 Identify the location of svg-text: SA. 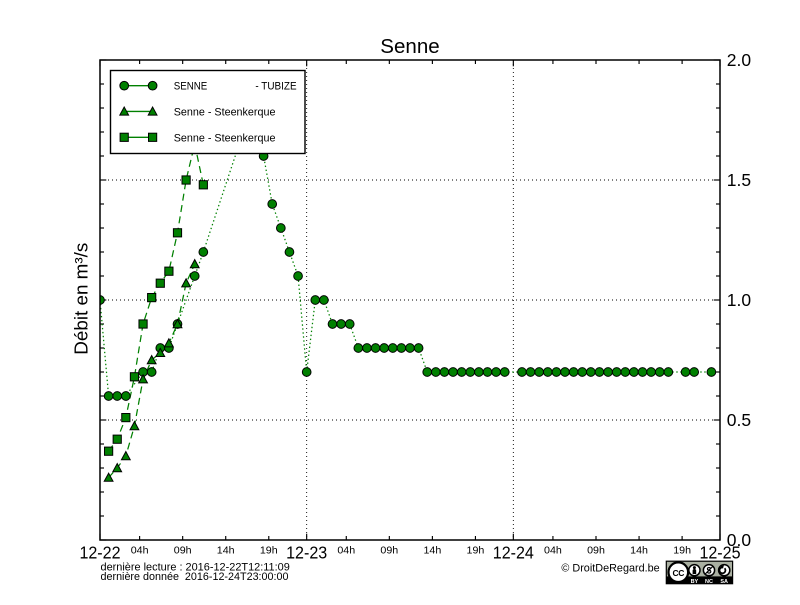
(724, 582).